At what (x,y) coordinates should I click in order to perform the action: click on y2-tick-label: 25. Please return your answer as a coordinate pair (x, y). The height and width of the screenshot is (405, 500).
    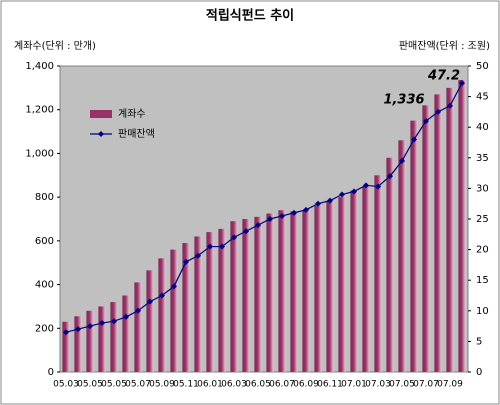
    Looking at the image, I should click on (482, 219).